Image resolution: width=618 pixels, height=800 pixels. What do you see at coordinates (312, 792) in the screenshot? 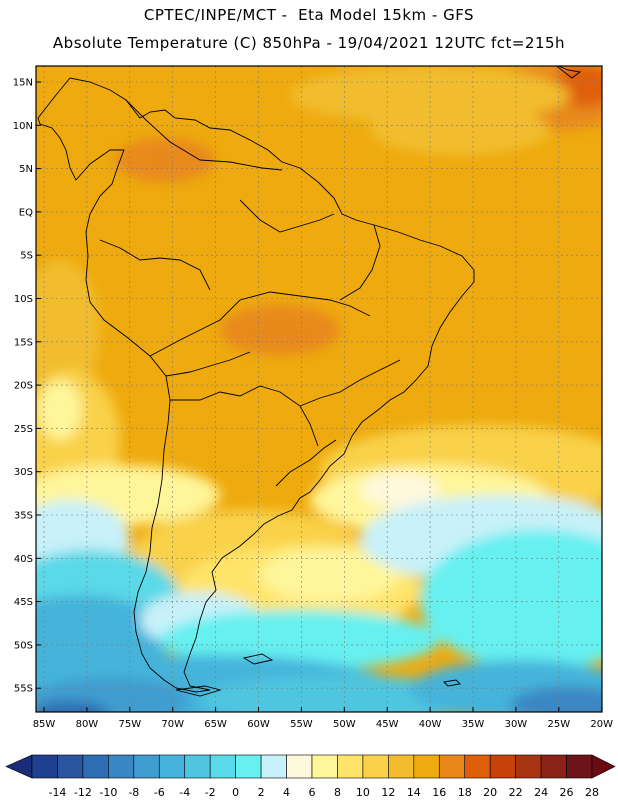
I see `colorbar-label: 6` at bounding box center [312, 792].